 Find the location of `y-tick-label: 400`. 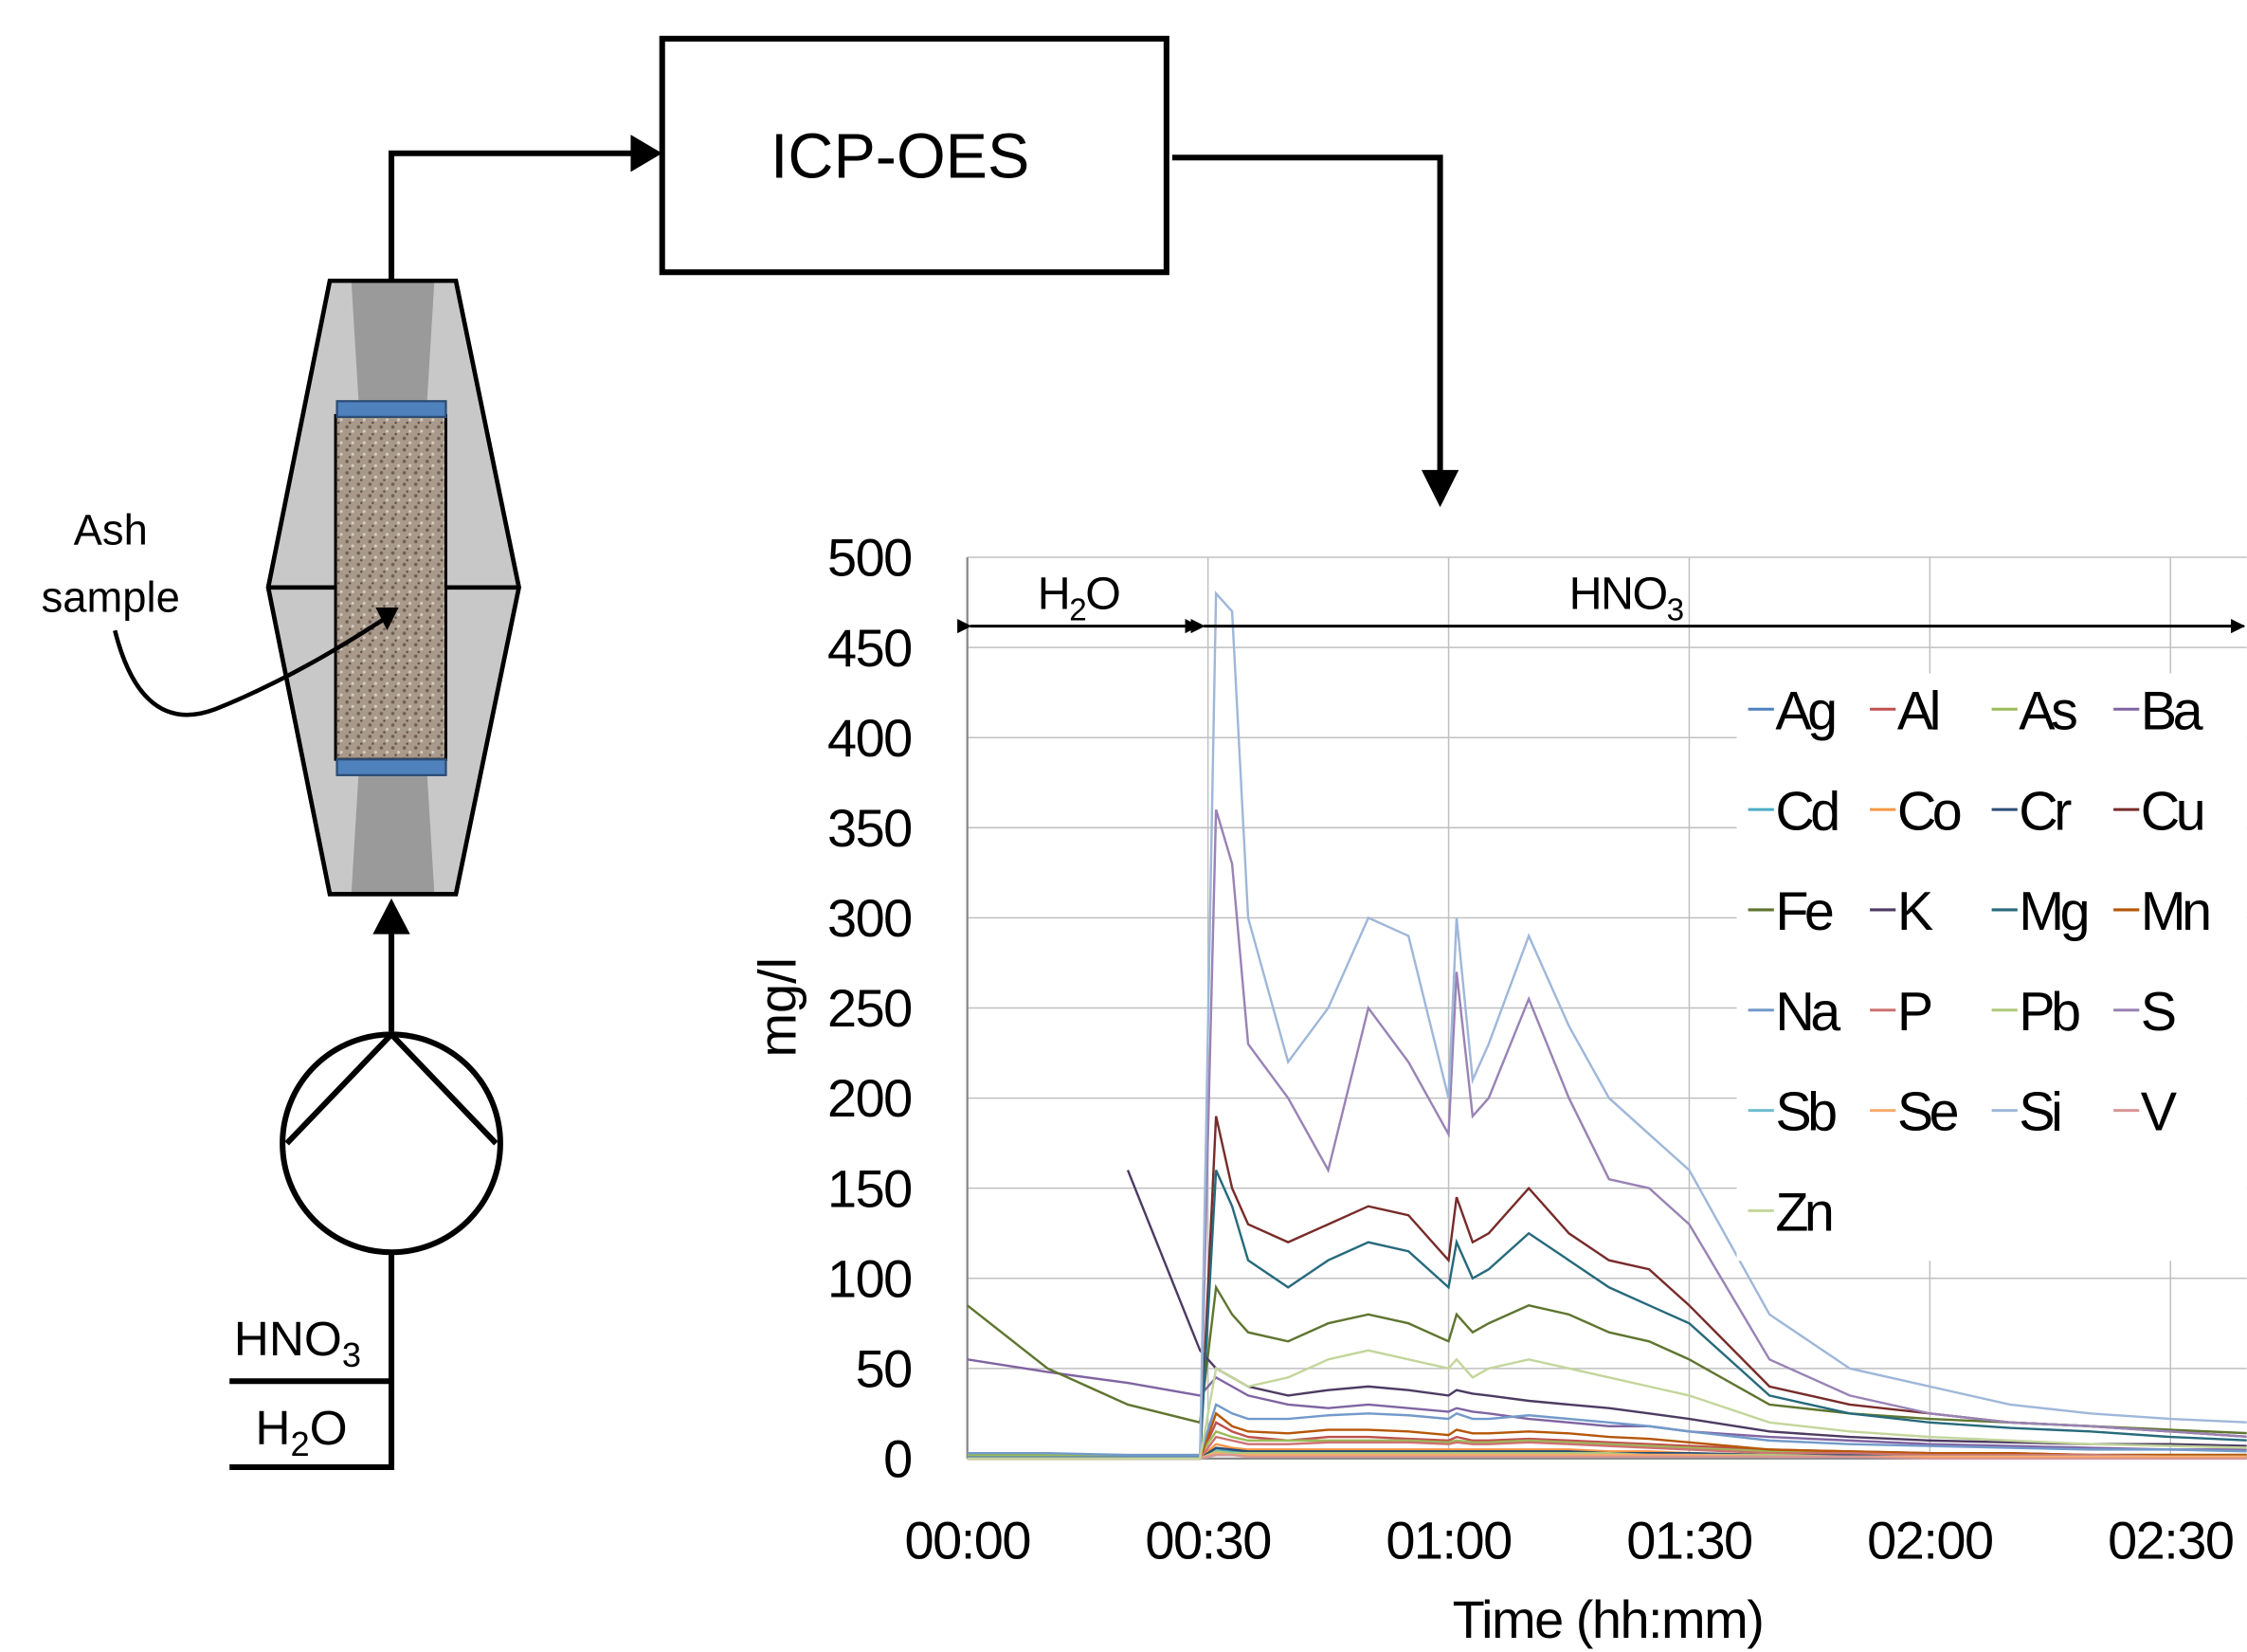

y-tick-label: 400 is located at coordinates (870, 738).